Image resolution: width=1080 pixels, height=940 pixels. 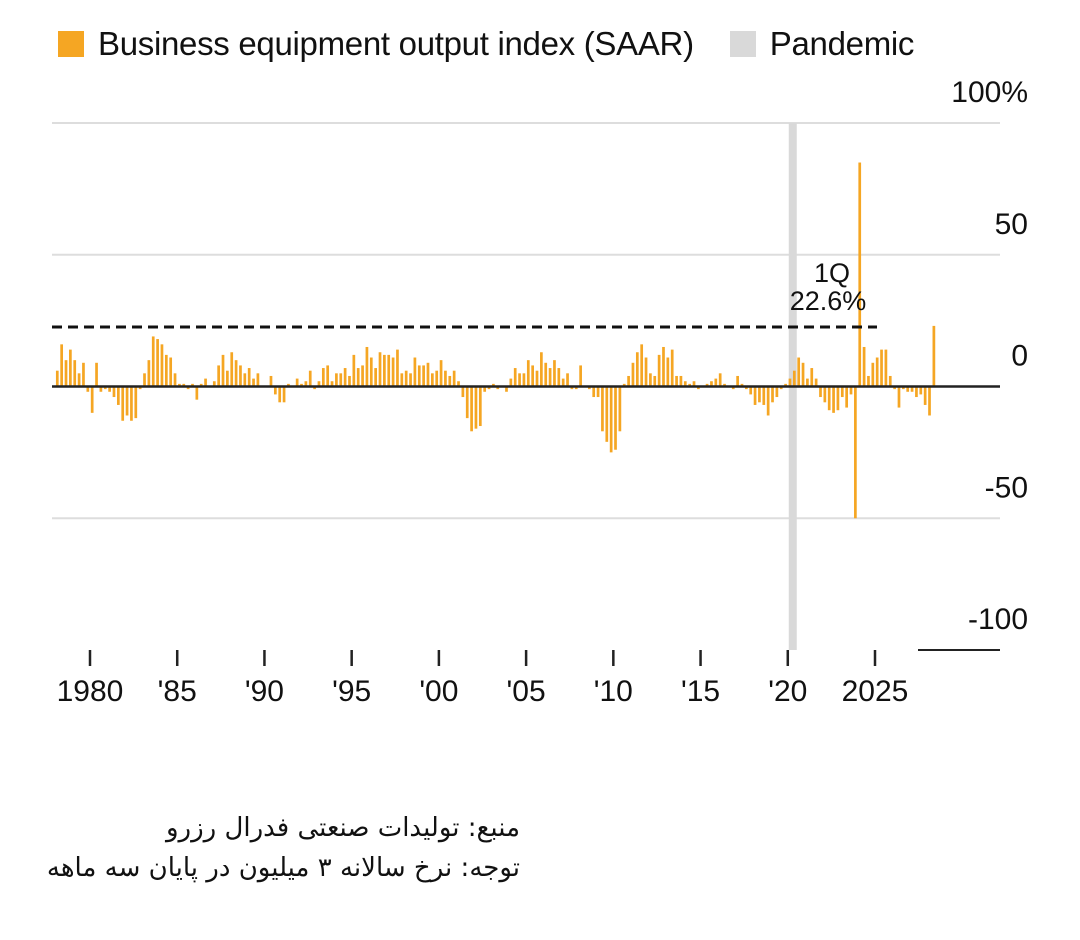 What do you see at coordinates (526, 691) in the screenshot?
I see `x-tick-label: '05` at bounding box center [526, 691].